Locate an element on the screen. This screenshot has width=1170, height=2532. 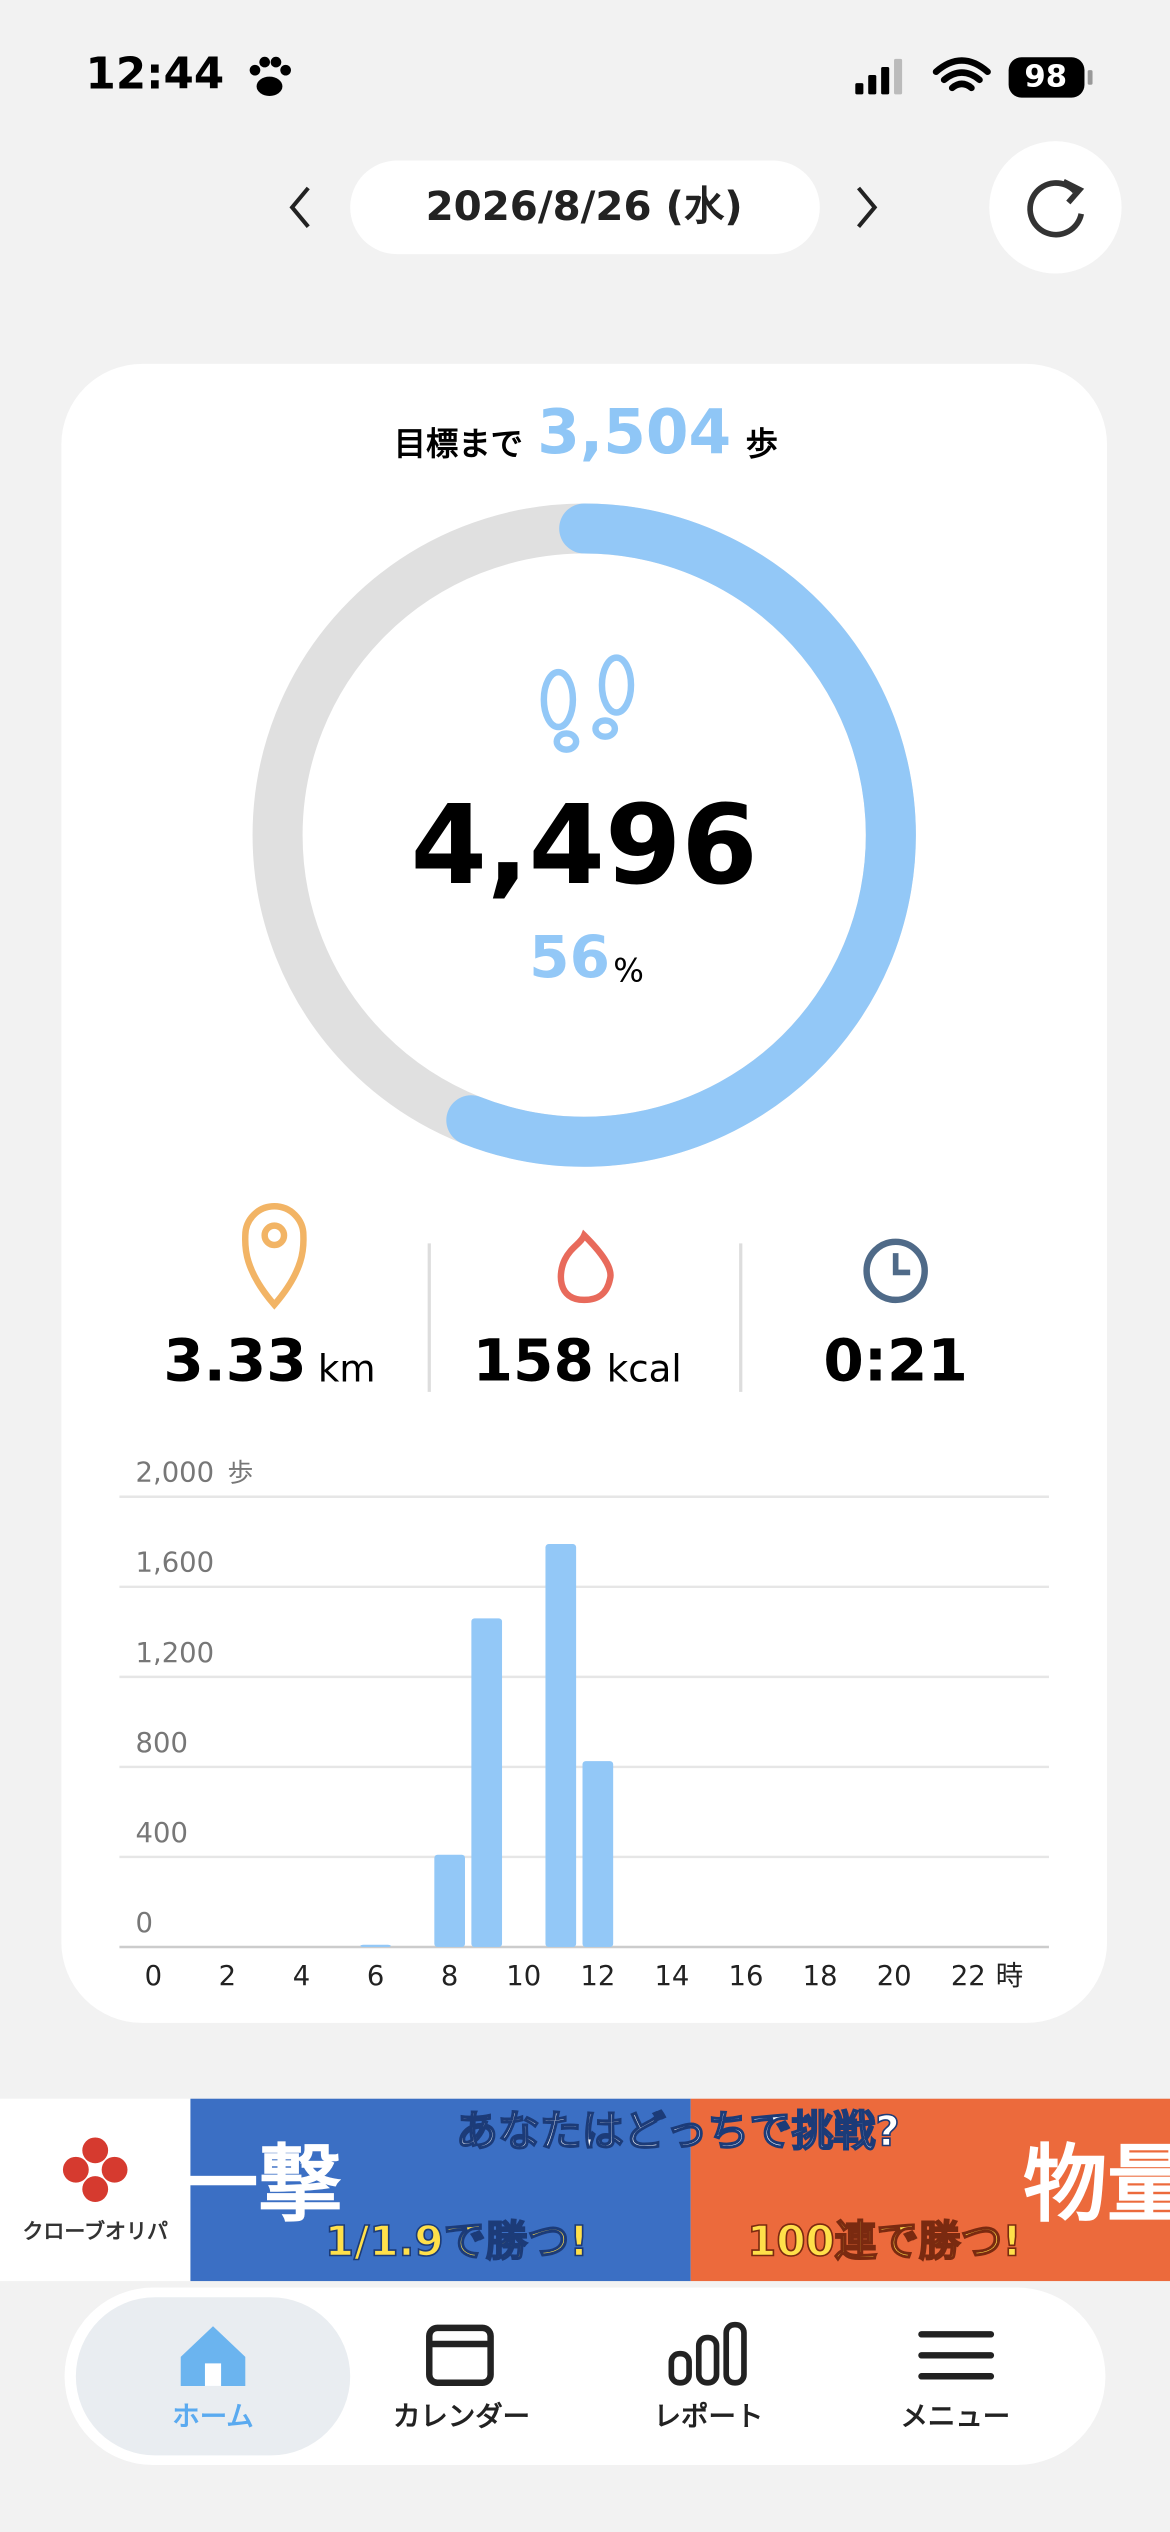
duration-icon is located at coordinates (895, 1271).